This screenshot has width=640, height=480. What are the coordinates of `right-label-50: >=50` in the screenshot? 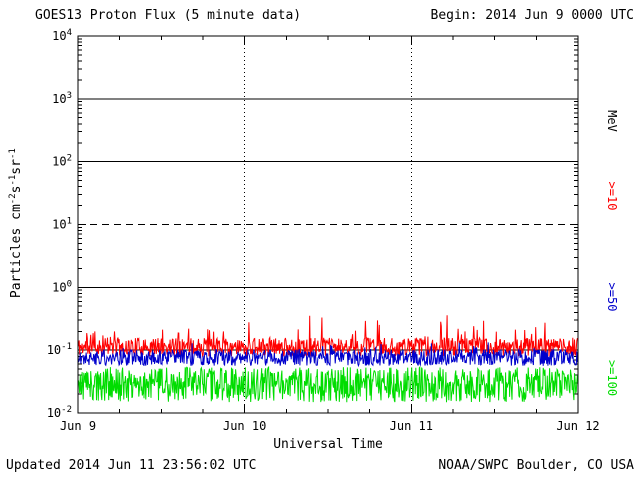 It's located at (612, 297).